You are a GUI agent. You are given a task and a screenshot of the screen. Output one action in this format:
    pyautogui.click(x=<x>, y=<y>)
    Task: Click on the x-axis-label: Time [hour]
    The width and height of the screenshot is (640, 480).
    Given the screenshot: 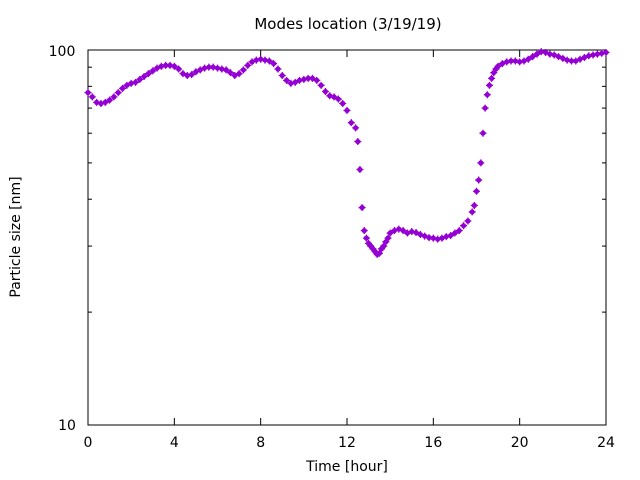 What is the action you would take?
    pyautogui.click(x=346, y=467)
    